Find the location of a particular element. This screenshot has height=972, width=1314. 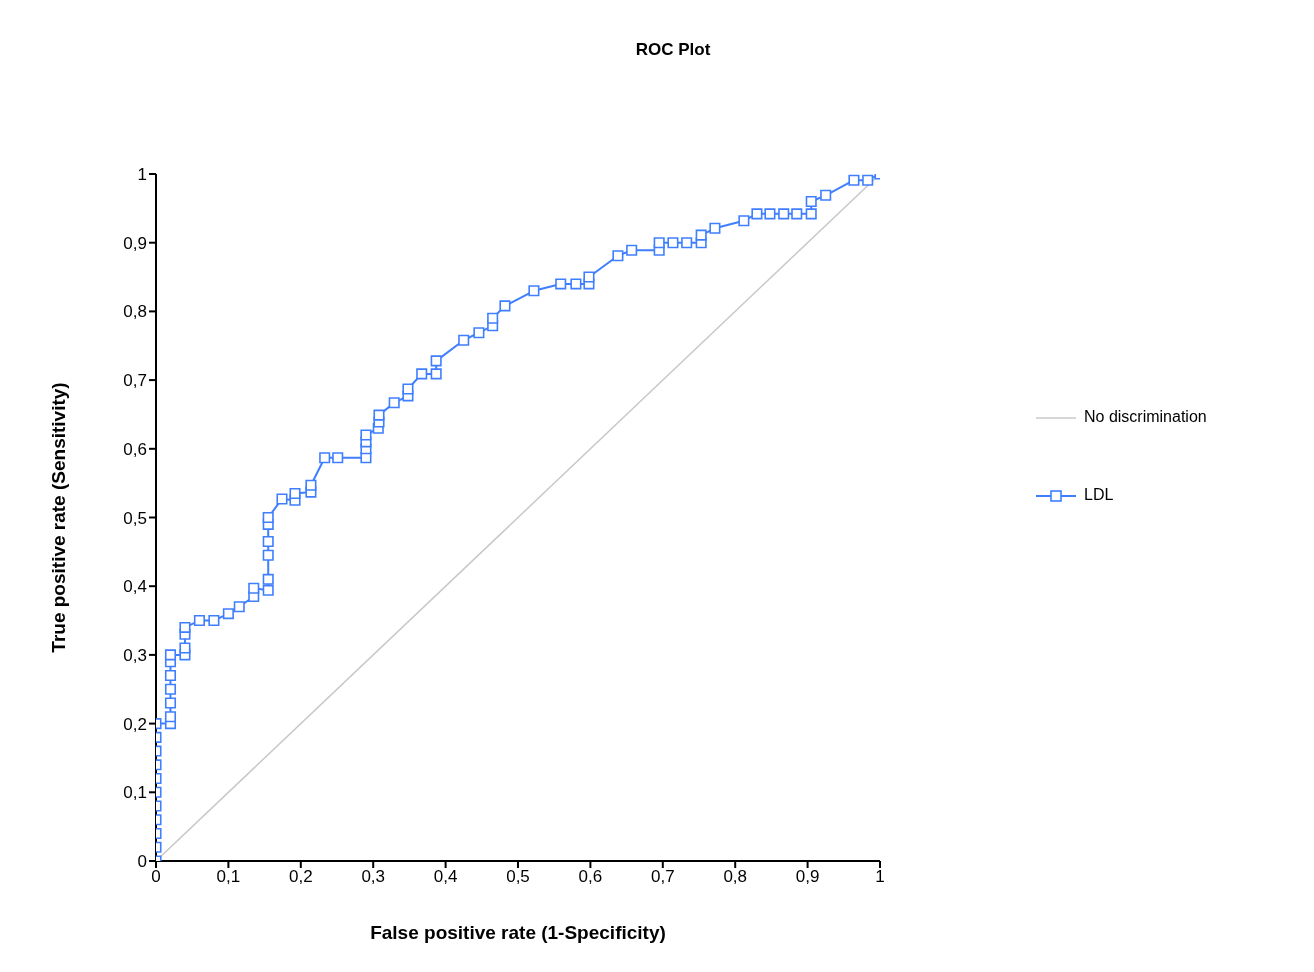

x-tick-label: 0,3 is located at coordinates (373, 877).